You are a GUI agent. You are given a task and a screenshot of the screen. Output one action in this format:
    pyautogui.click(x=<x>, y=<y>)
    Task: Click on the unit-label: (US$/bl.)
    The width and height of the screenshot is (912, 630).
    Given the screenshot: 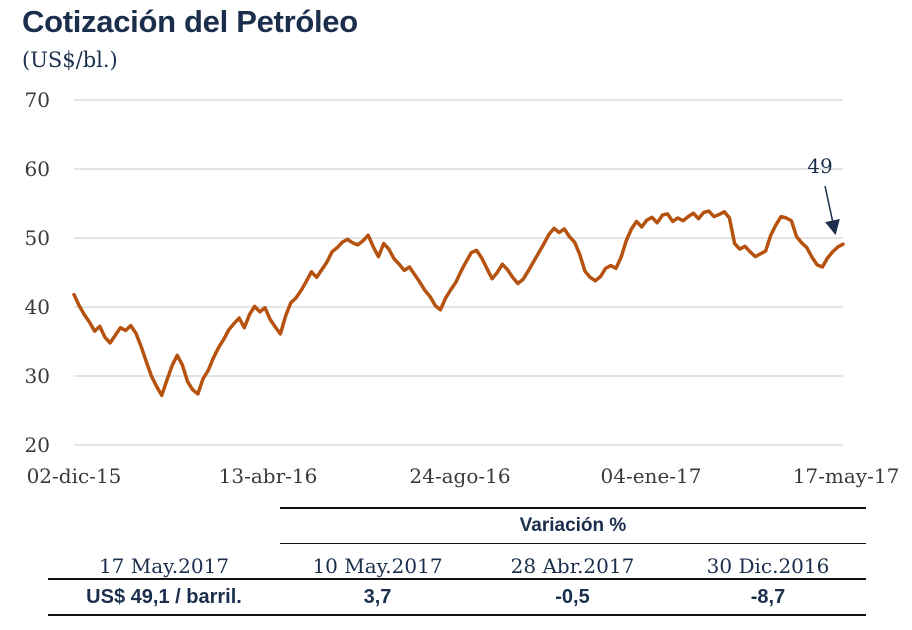 What is the action you would take?
    pyautogui.click(x=70, y=60)
    